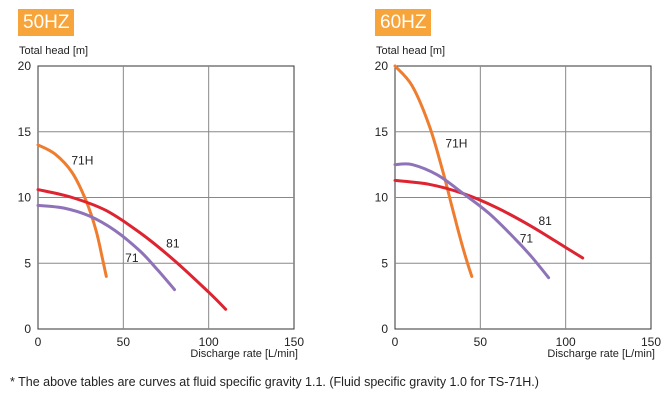 This screenshot has width=667, height=408. I want to click on chart-60hz-y-axis-label: Total head [m], so click(410, 51).